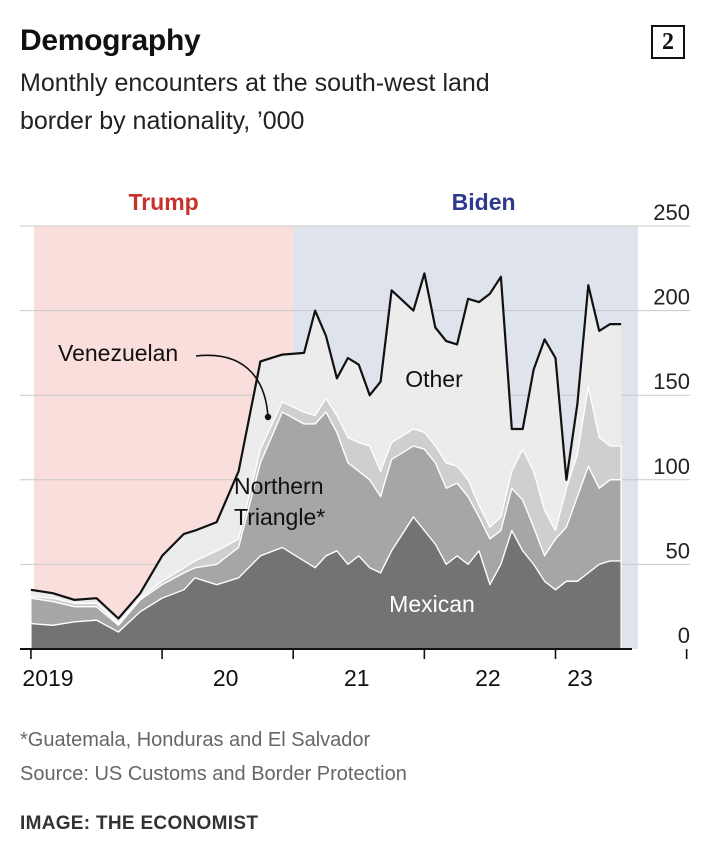 The width and height of the screenshot is (704, 854). I want to click on biden-label: Biden, so click(484, 202).